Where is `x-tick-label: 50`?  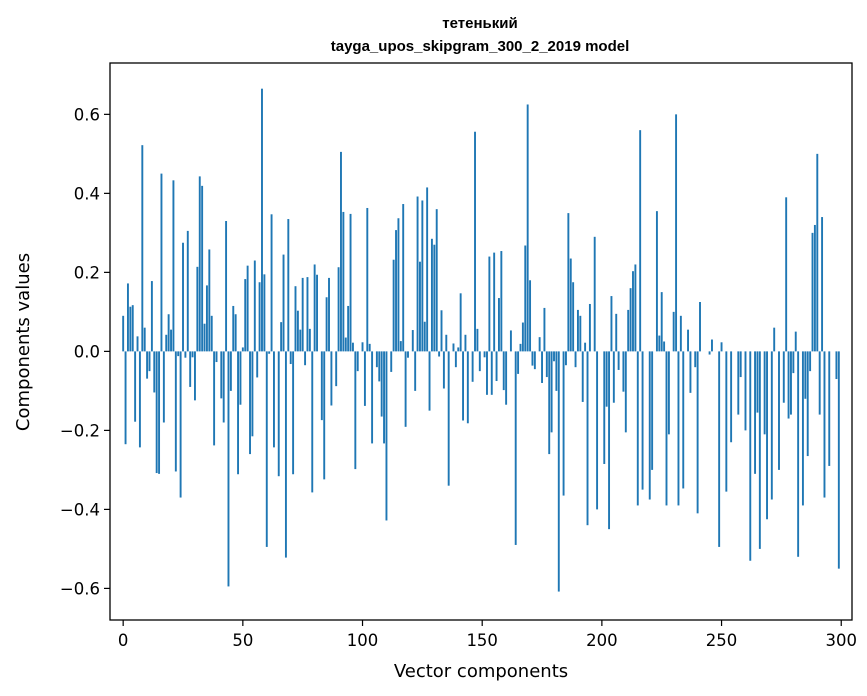
x-tick-label: 50 is located at coordinates (242, 640).